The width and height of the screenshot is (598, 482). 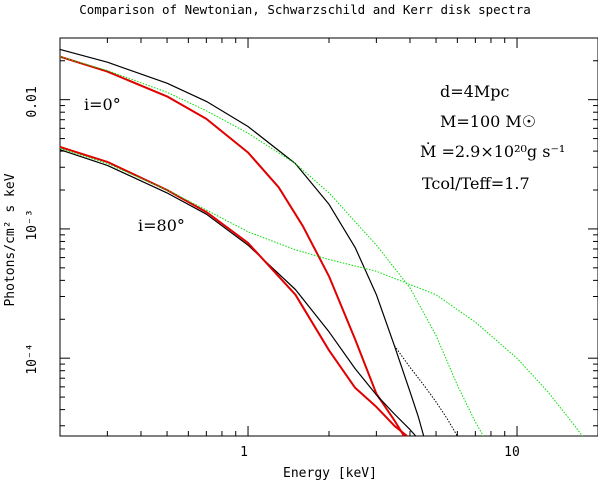 What do you see at coordinates (488, 121) in the screenshot?
I see `annotation-mass: M=100 M☉` at bounding box center [488, 121].